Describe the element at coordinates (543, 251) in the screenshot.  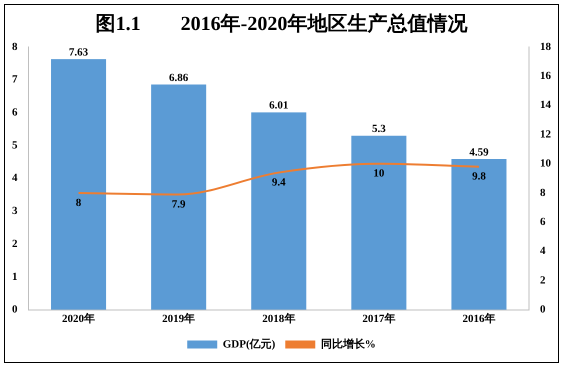
I see `y2-tick-label: 4` at that location.